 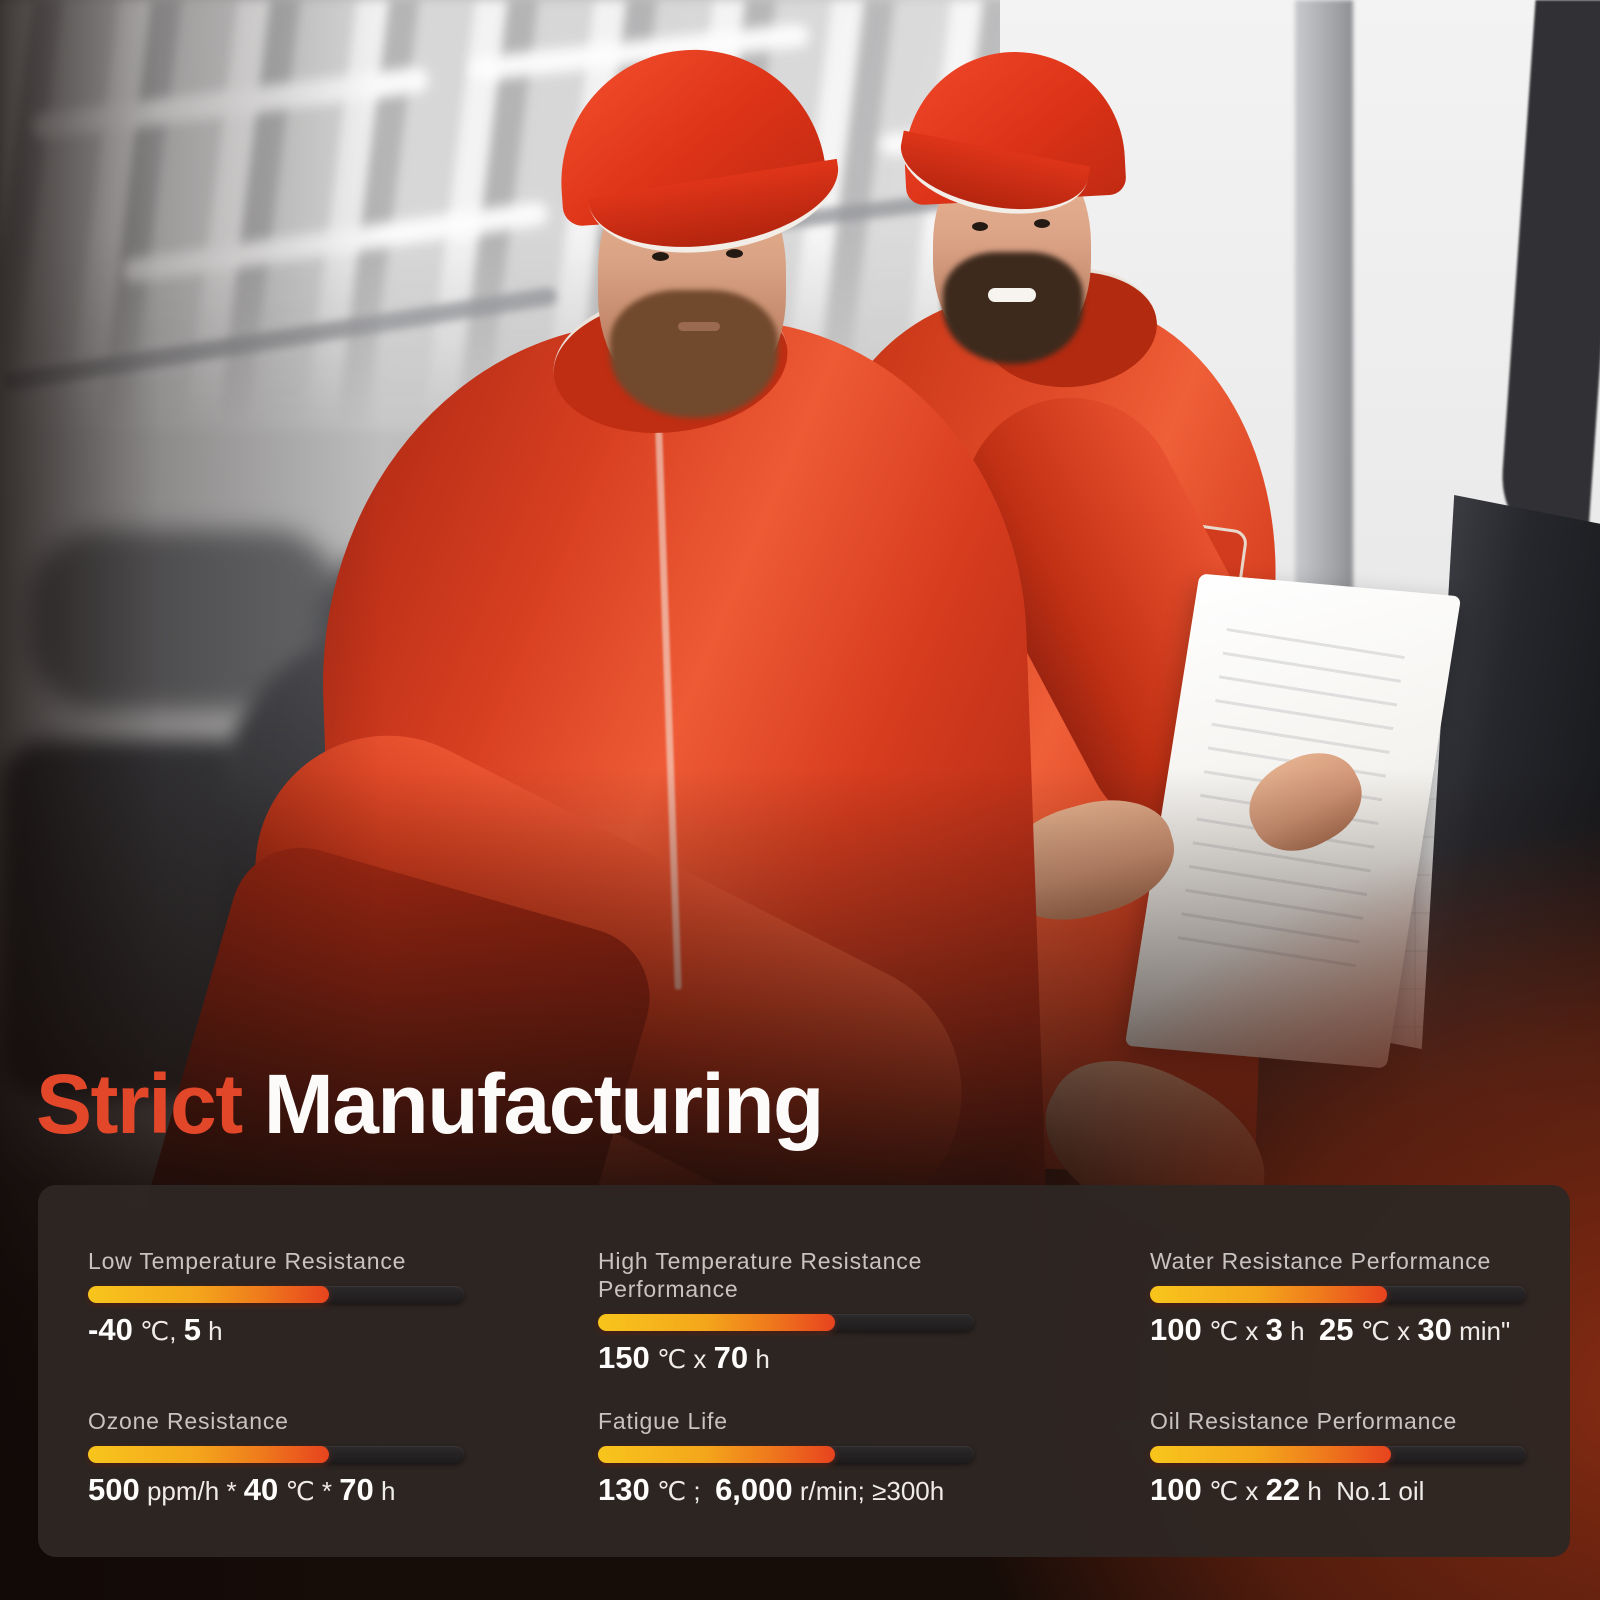 I want to click on spec-value: 100 ℃ x 3 h 25 ℃ x 30 min", so click(x=1360, y=1333).